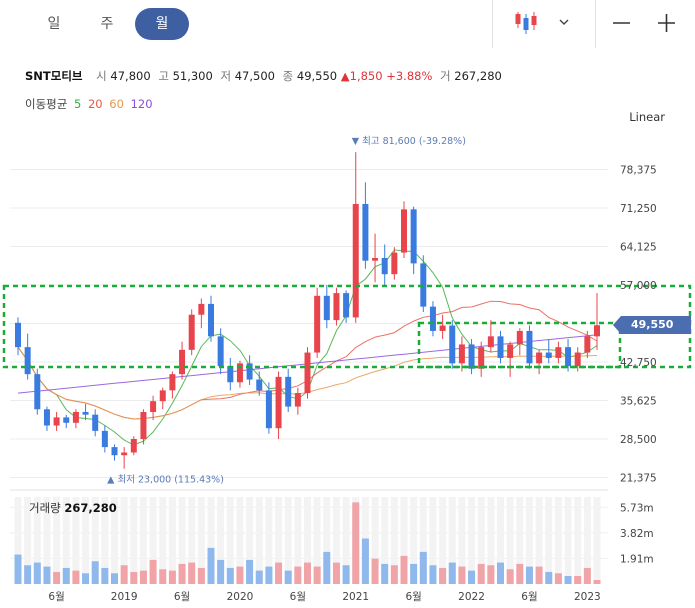  I want to click on tab-daily: 일, so click(54, 24).